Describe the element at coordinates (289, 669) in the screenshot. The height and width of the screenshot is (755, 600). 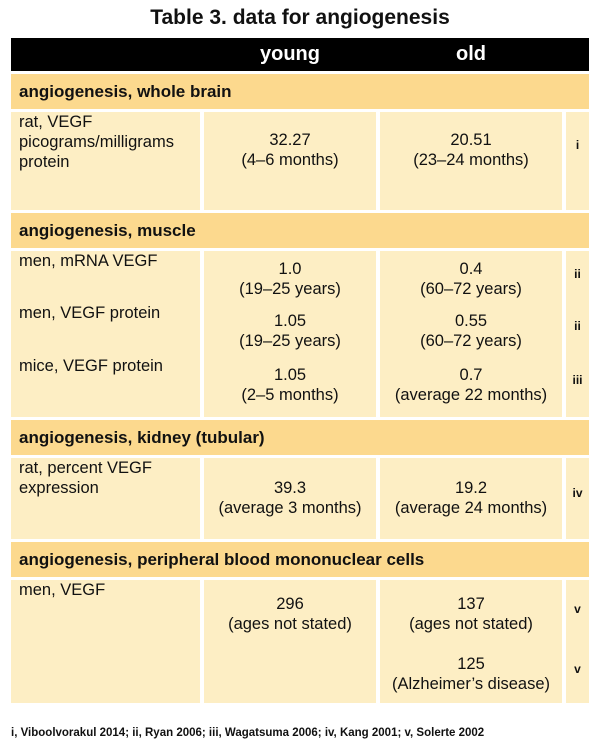
I see `value-young` at that location.